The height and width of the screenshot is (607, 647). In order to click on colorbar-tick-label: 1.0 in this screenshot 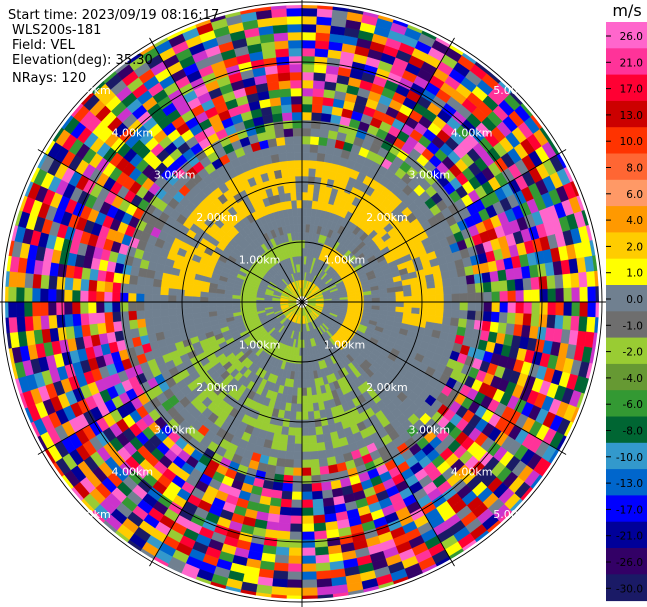, I will do `click(634, 274)`.